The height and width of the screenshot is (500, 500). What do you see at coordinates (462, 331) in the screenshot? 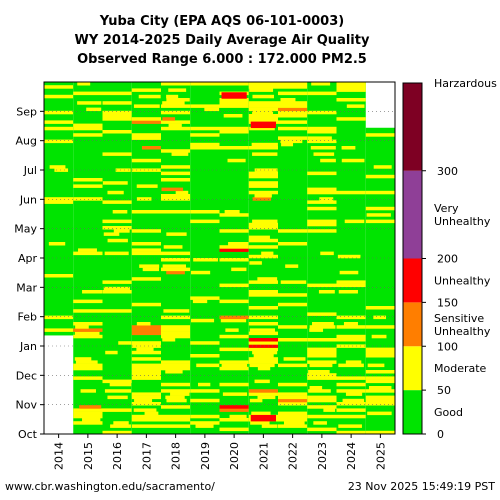
I see `colorbar-label: Unhealthy` at bounding box center [462, 331].